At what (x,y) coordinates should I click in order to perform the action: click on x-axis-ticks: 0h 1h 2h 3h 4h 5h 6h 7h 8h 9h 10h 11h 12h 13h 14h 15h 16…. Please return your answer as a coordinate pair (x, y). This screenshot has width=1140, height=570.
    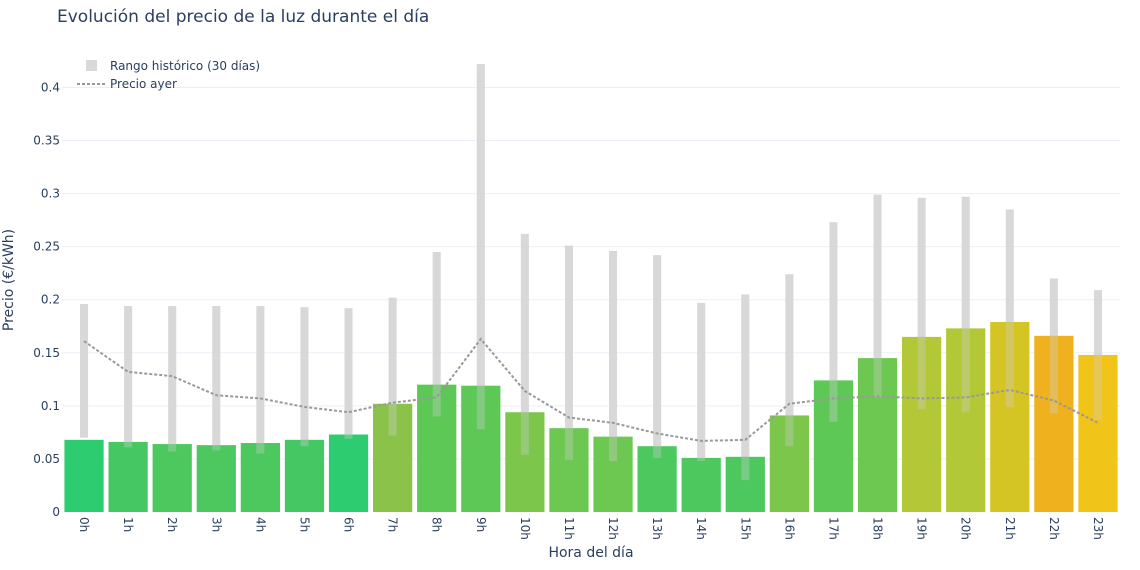
    Looking at the image, I should click on (591, 528).